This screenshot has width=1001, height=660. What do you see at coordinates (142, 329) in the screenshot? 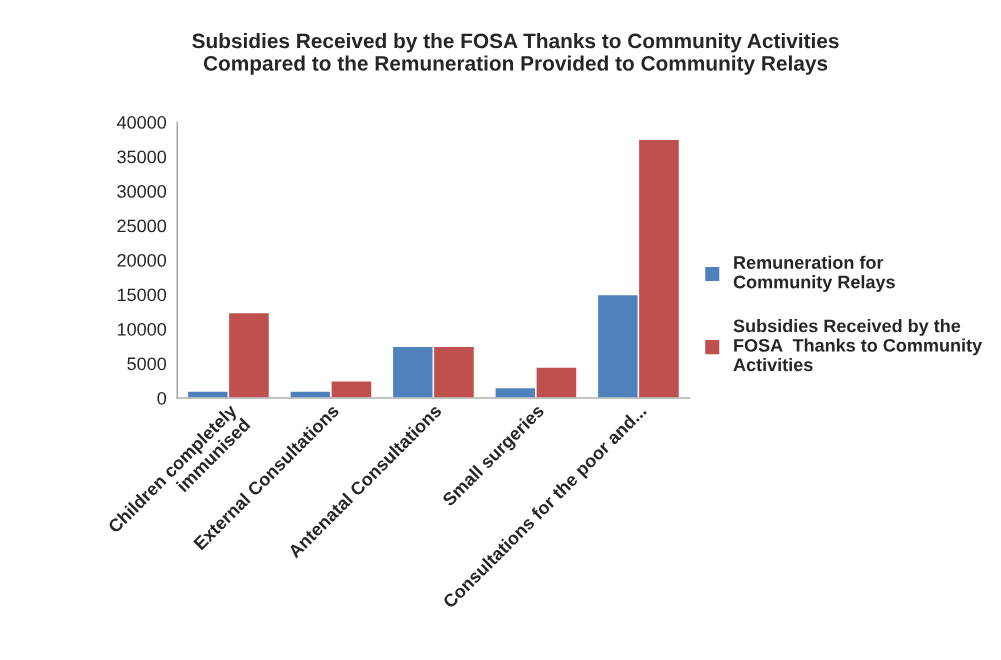
I see `y-tick-label: 10000` at bounding box center [142, 329].